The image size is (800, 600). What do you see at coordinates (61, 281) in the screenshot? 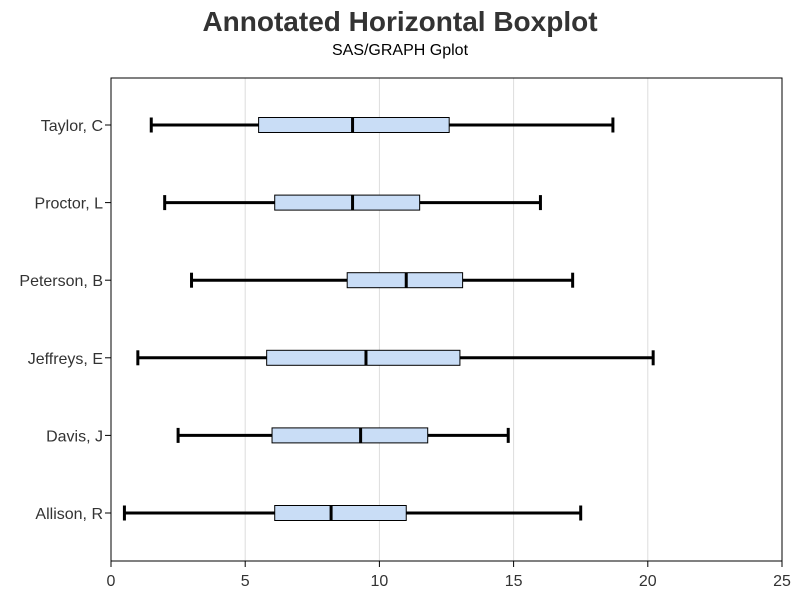
I see `y-tick-label: Peterson, B` at bounding box center [61, 281].